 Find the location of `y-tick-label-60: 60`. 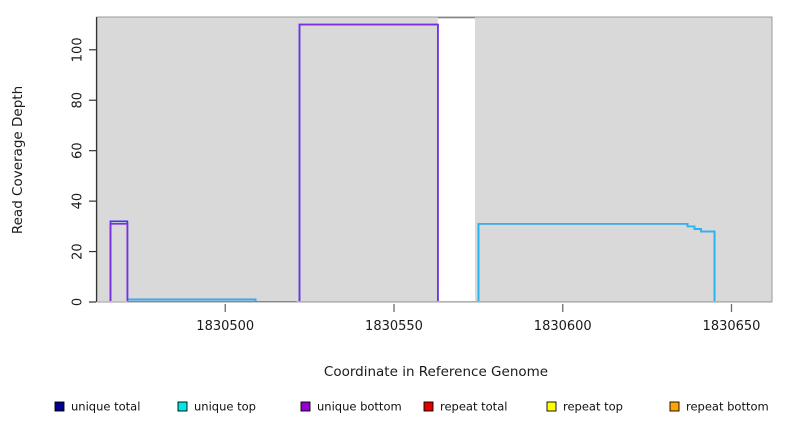

y-tick-label-60: 60 is located at coordinates (78, 150).